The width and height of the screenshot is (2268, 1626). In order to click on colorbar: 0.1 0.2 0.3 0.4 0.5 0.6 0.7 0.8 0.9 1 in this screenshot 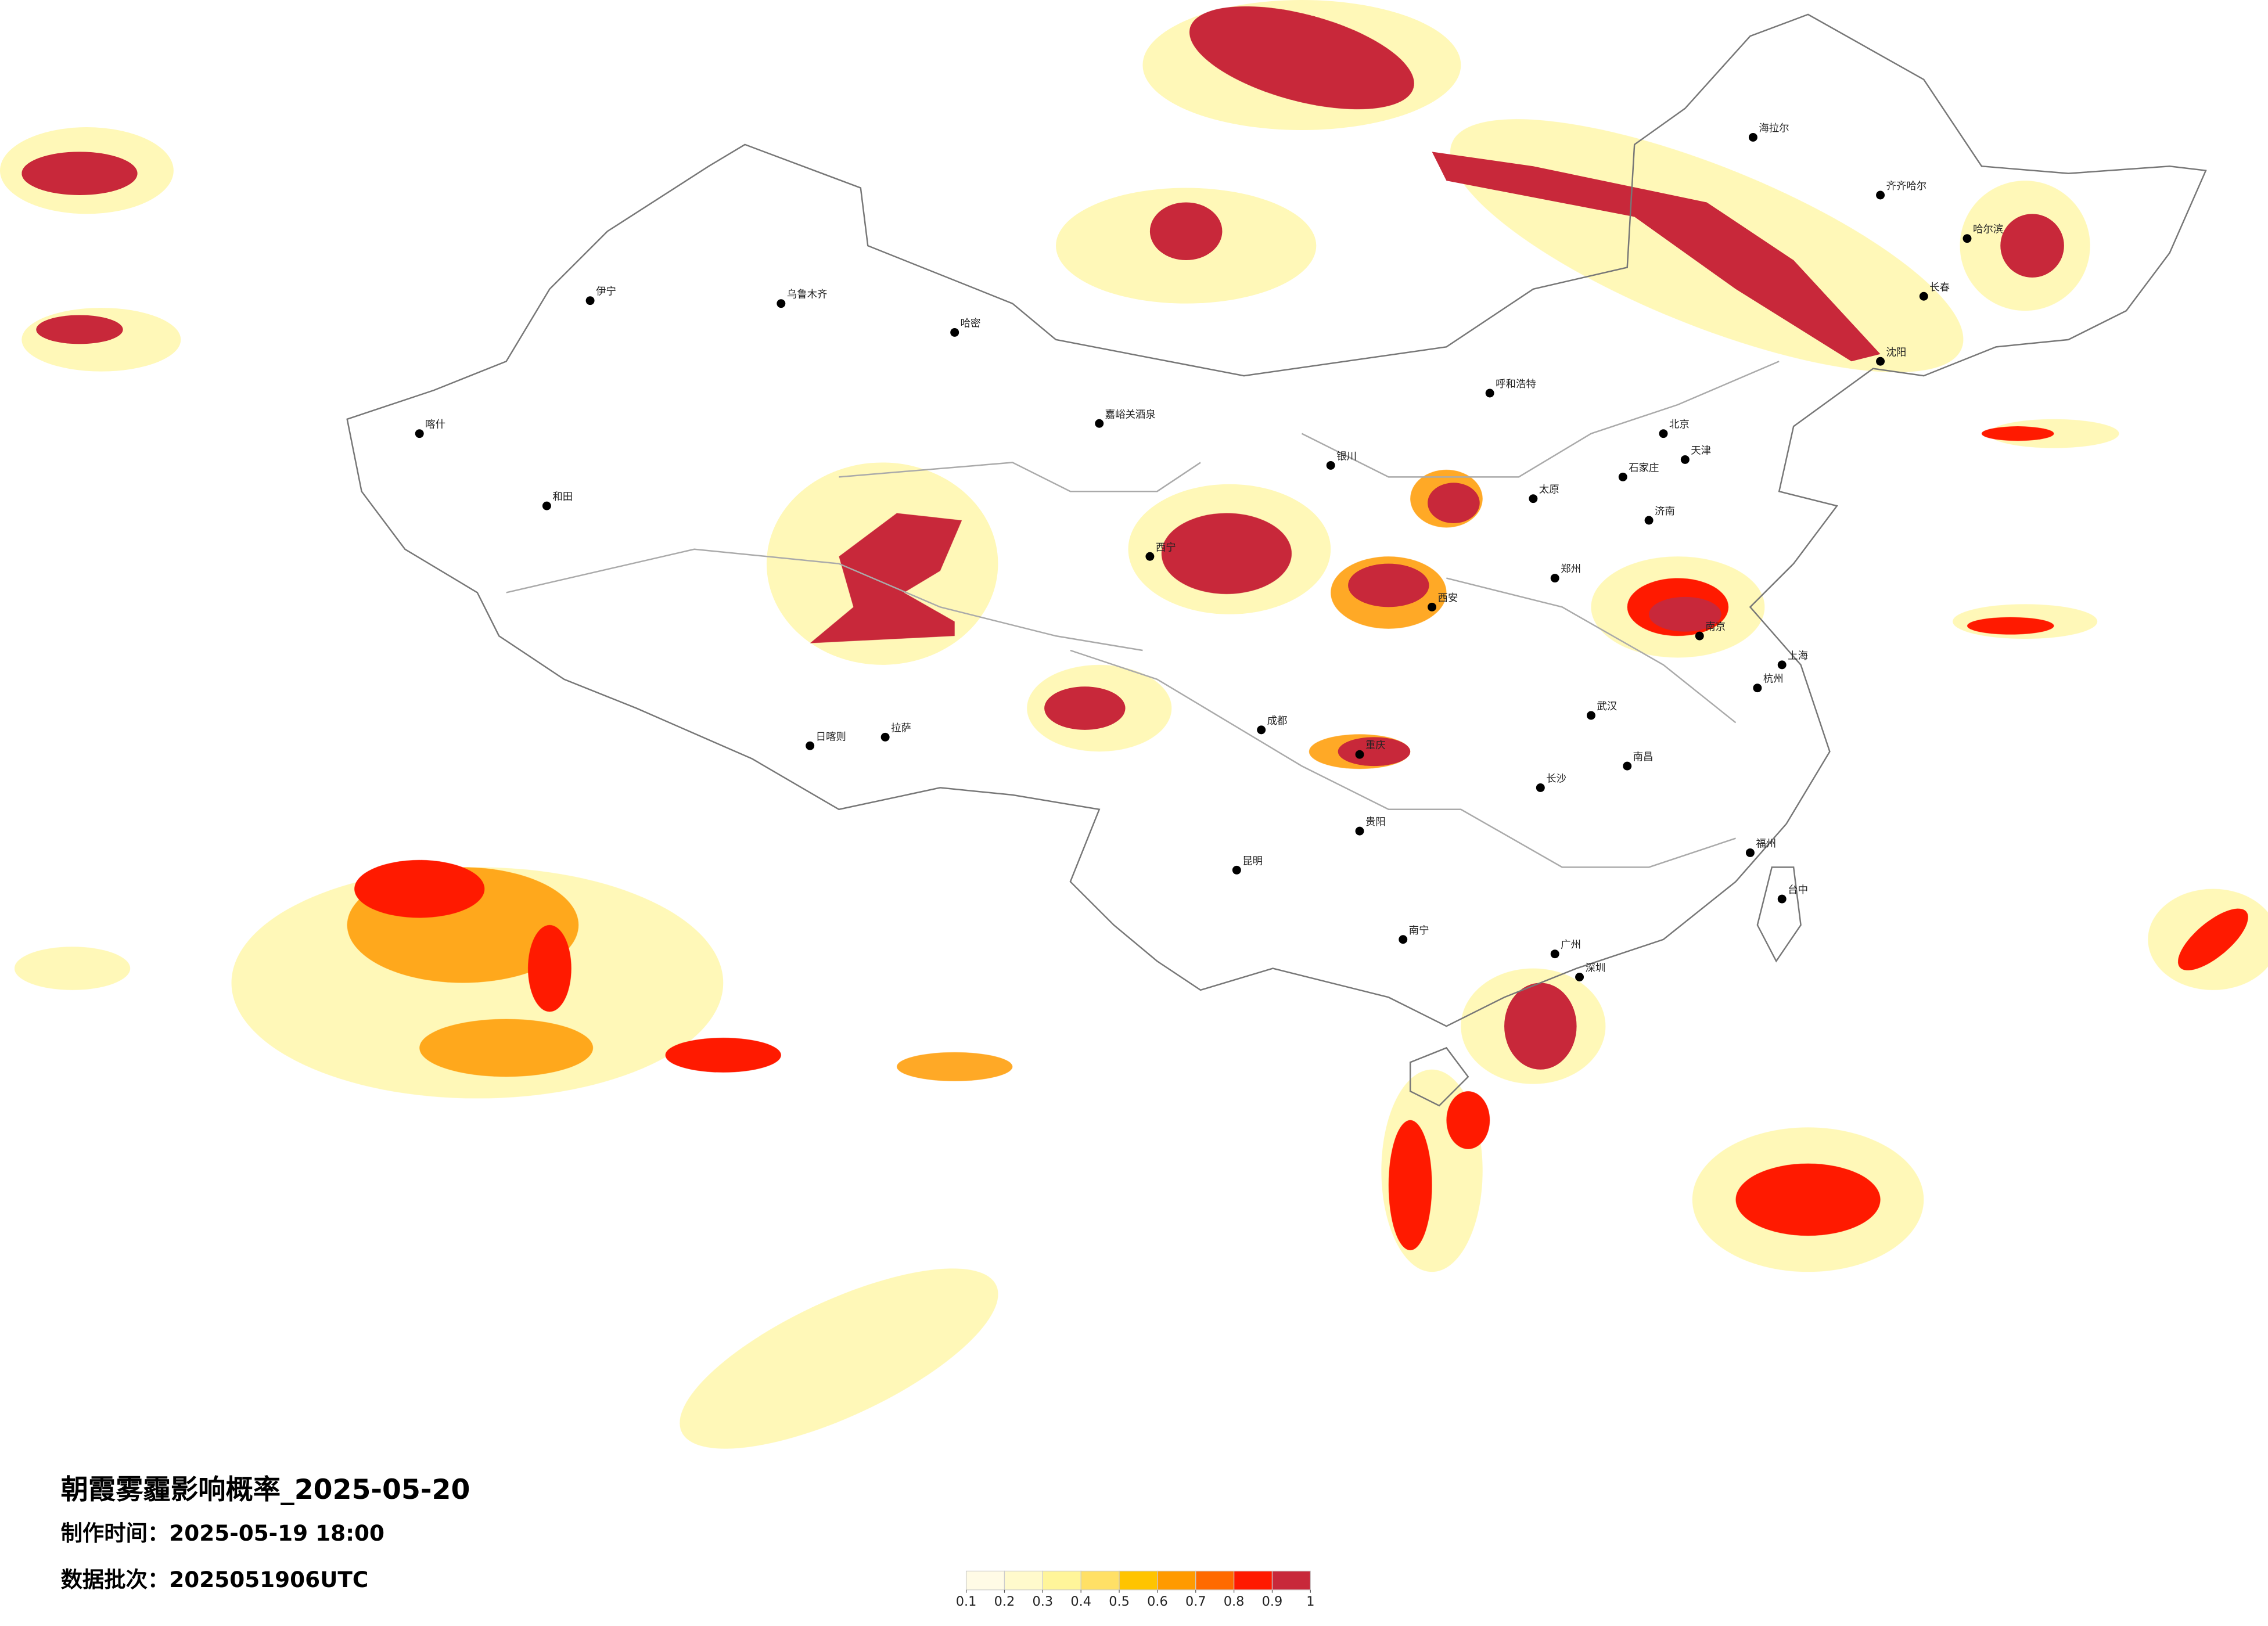, I will do `click(1135, 1590)`.